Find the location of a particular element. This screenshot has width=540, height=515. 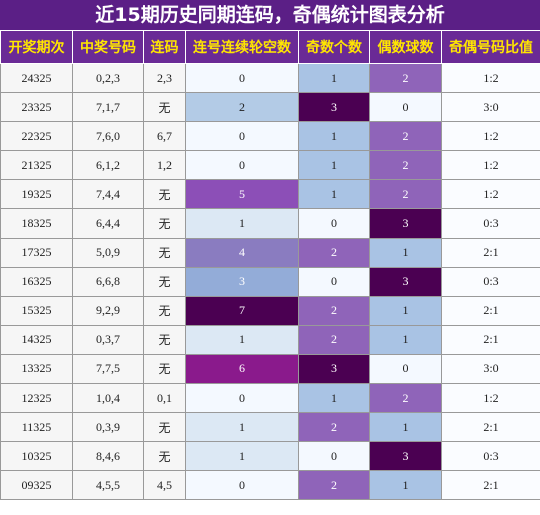

column-header: 连号连续轮空数 is located at coordinates (242, 47).